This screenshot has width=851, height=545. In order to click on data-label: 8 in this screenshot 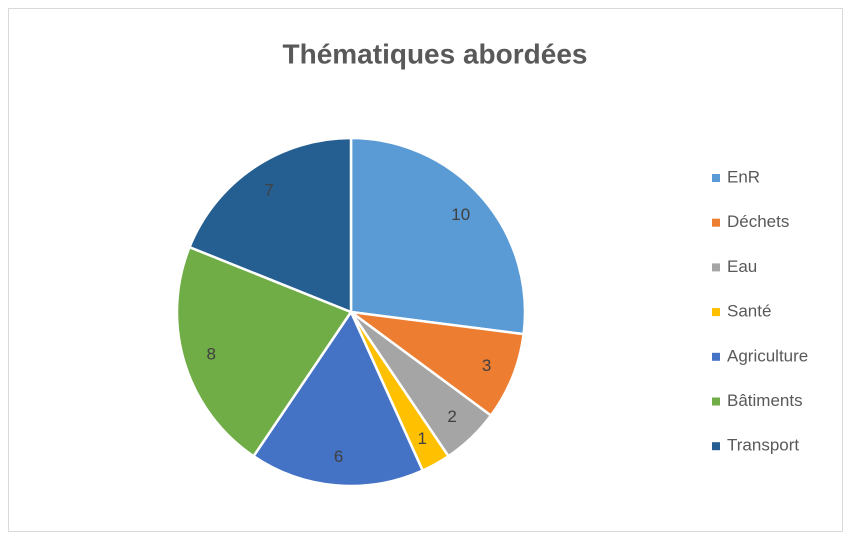, I will do `click(211, 353)`.